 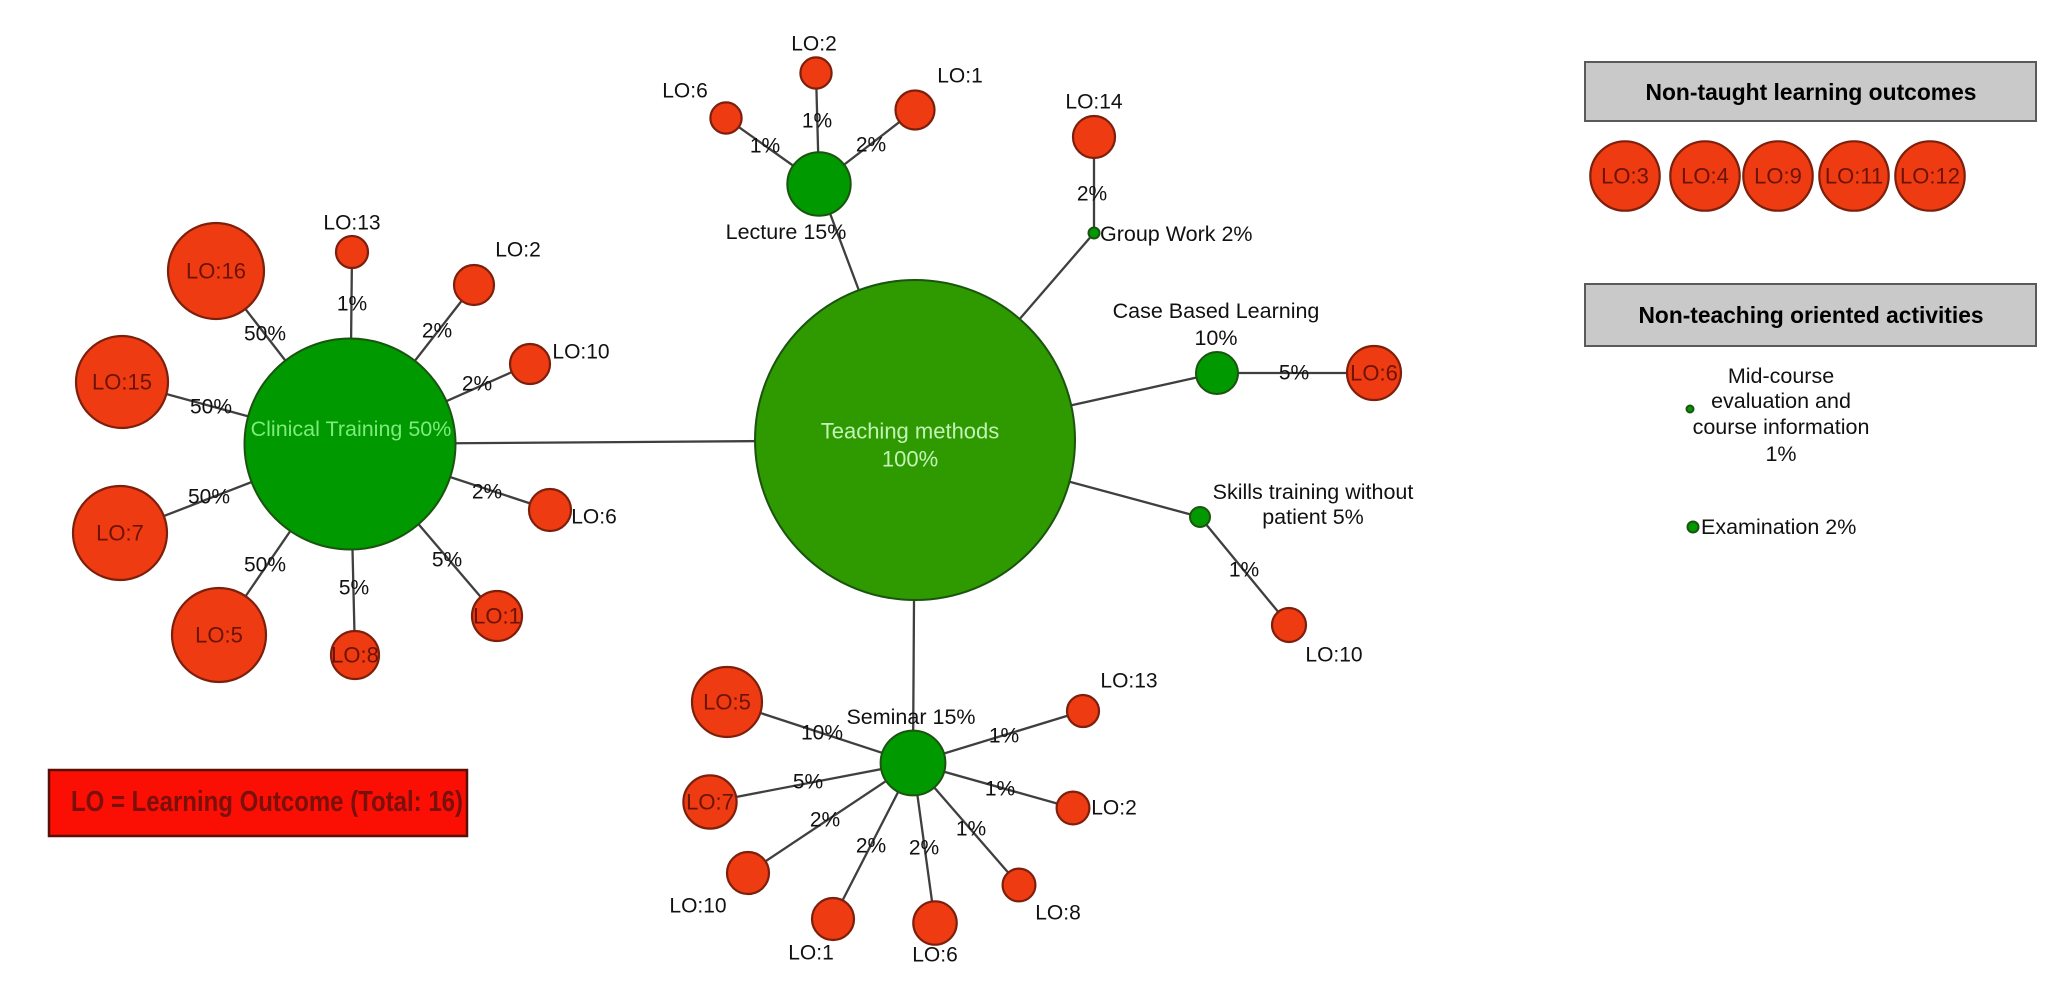 What do you see at coordinates (1854, 176) in the screenshot?
I see `svg-text: LO:11` at bounding box center [1854, 176].